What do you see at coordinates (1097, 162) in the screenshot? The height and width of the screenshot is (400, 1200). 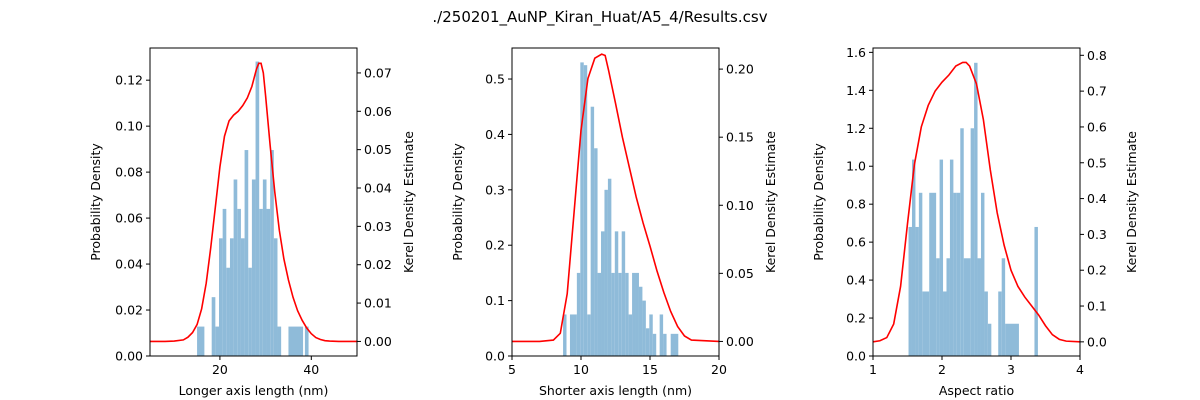 I see `y2-tick-label: 0.5` at bounding box center [1097, 162].